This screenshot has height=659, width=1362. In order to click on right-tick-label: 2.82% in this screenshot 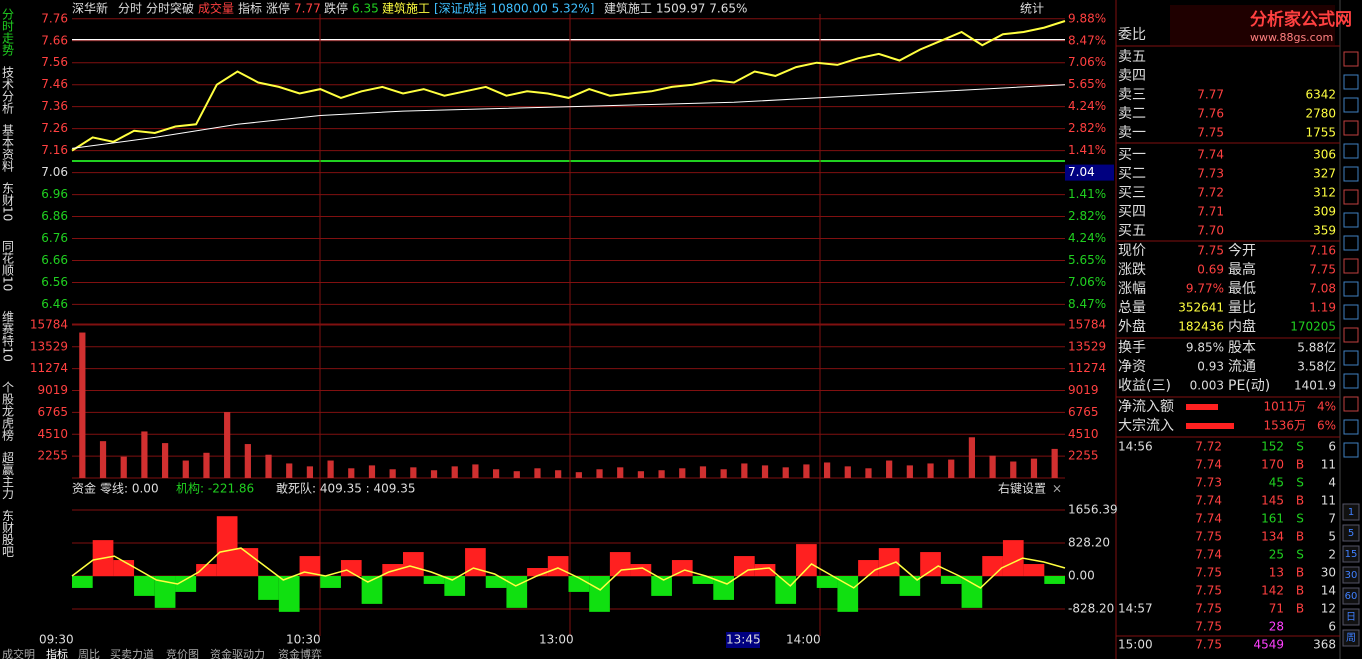, I will do `click(1087, 128)`.